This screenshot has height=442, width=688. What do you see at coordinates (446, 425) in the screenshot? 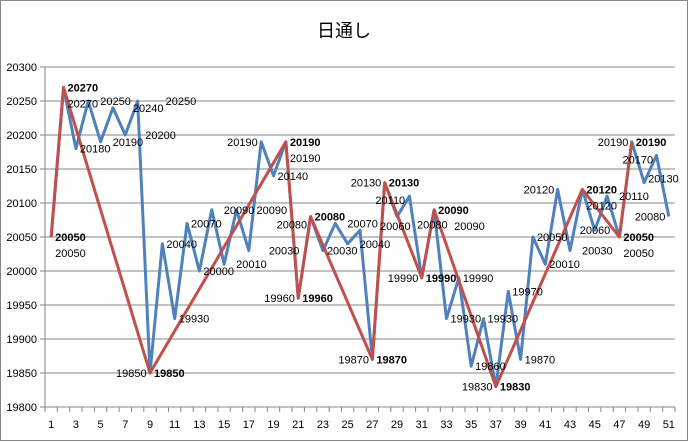
I see `x-tick-label: 33` at bounding box center [446, 425].